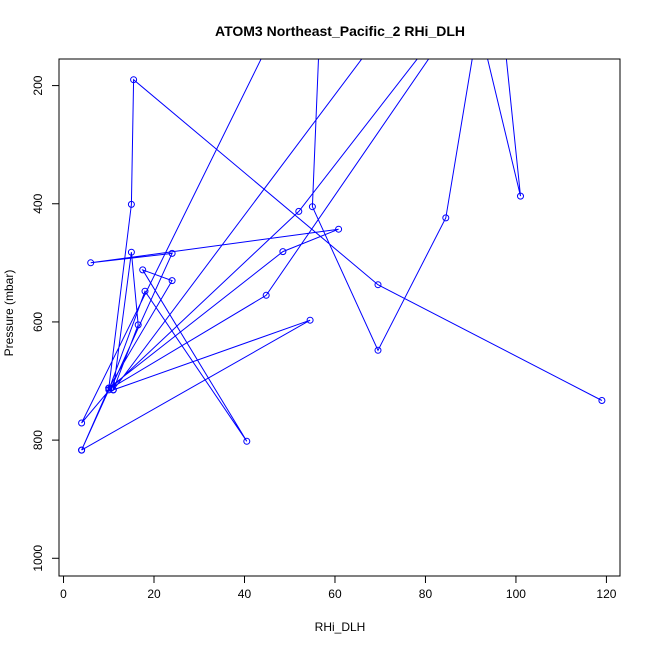 This screenshot has width=650, height=650. What do you see at coordinates (9, 313) in the screenshot?
I see `y-axis-title: Pressure (mbar)` at bounding box center [9, 313].